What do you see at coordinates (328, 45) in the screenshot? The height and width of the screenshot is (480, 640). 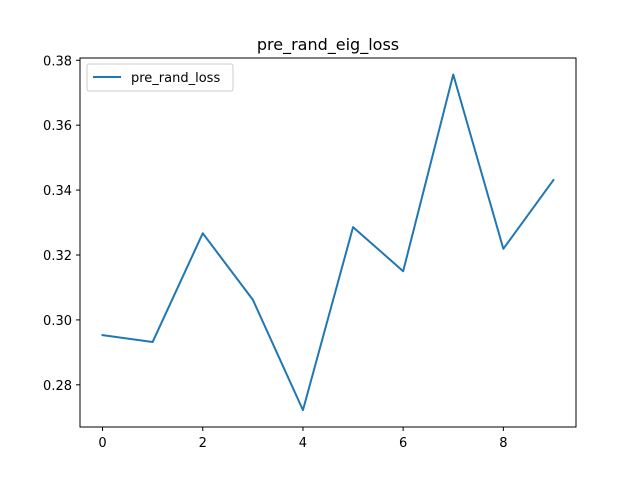 I see `chart-title: pre_rand_eig_loss` at bounding box center [328, 45].